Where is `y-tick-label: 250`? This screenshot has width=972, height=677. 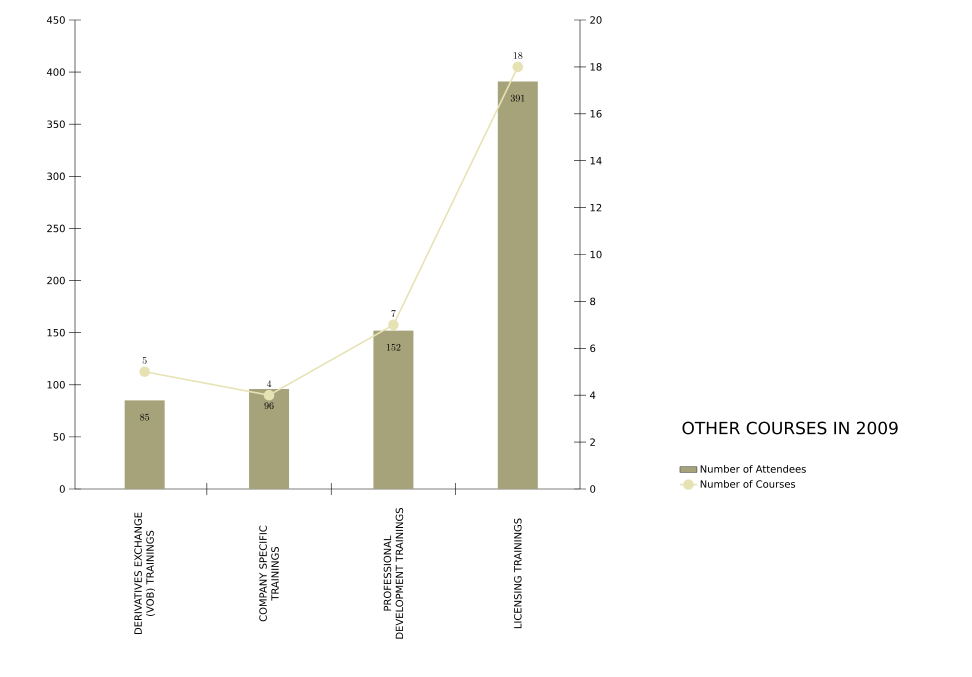 y-tick-label: 250 is located at coordinates (56, 228).